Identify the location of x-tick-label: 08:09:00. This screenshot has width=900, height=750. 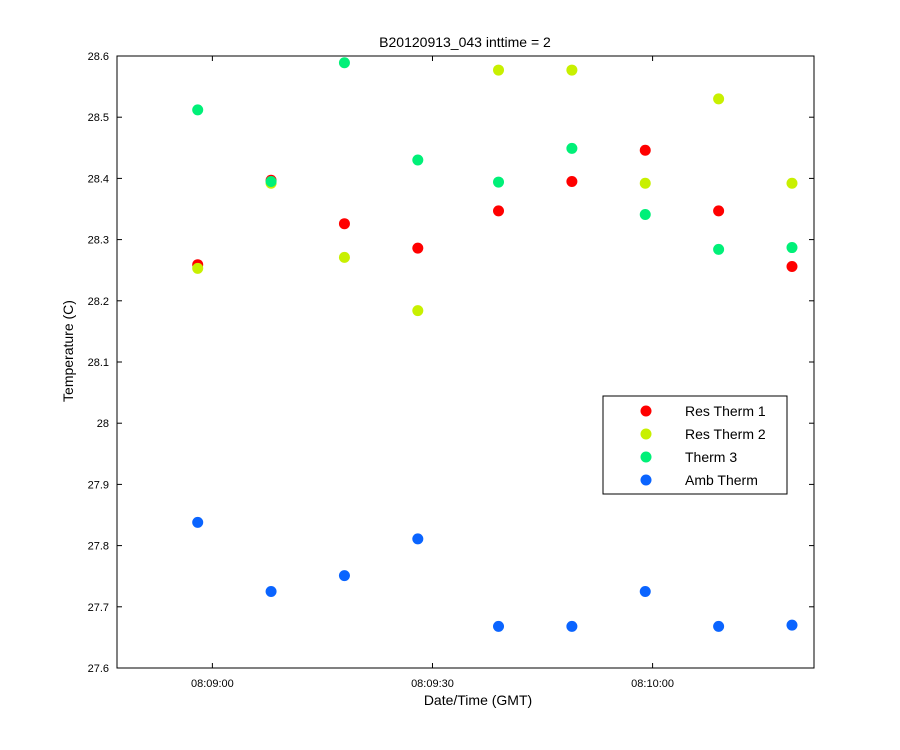
(212, 684).